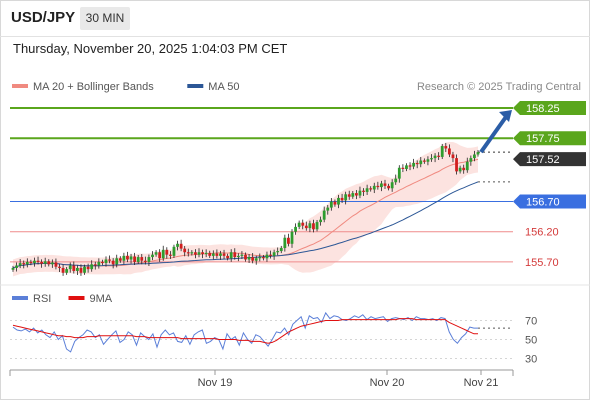 This screenshot has height=400, width=590. I want to click on legend-label-0: MA 20 + Bollinger Bands, so click(93, 87).